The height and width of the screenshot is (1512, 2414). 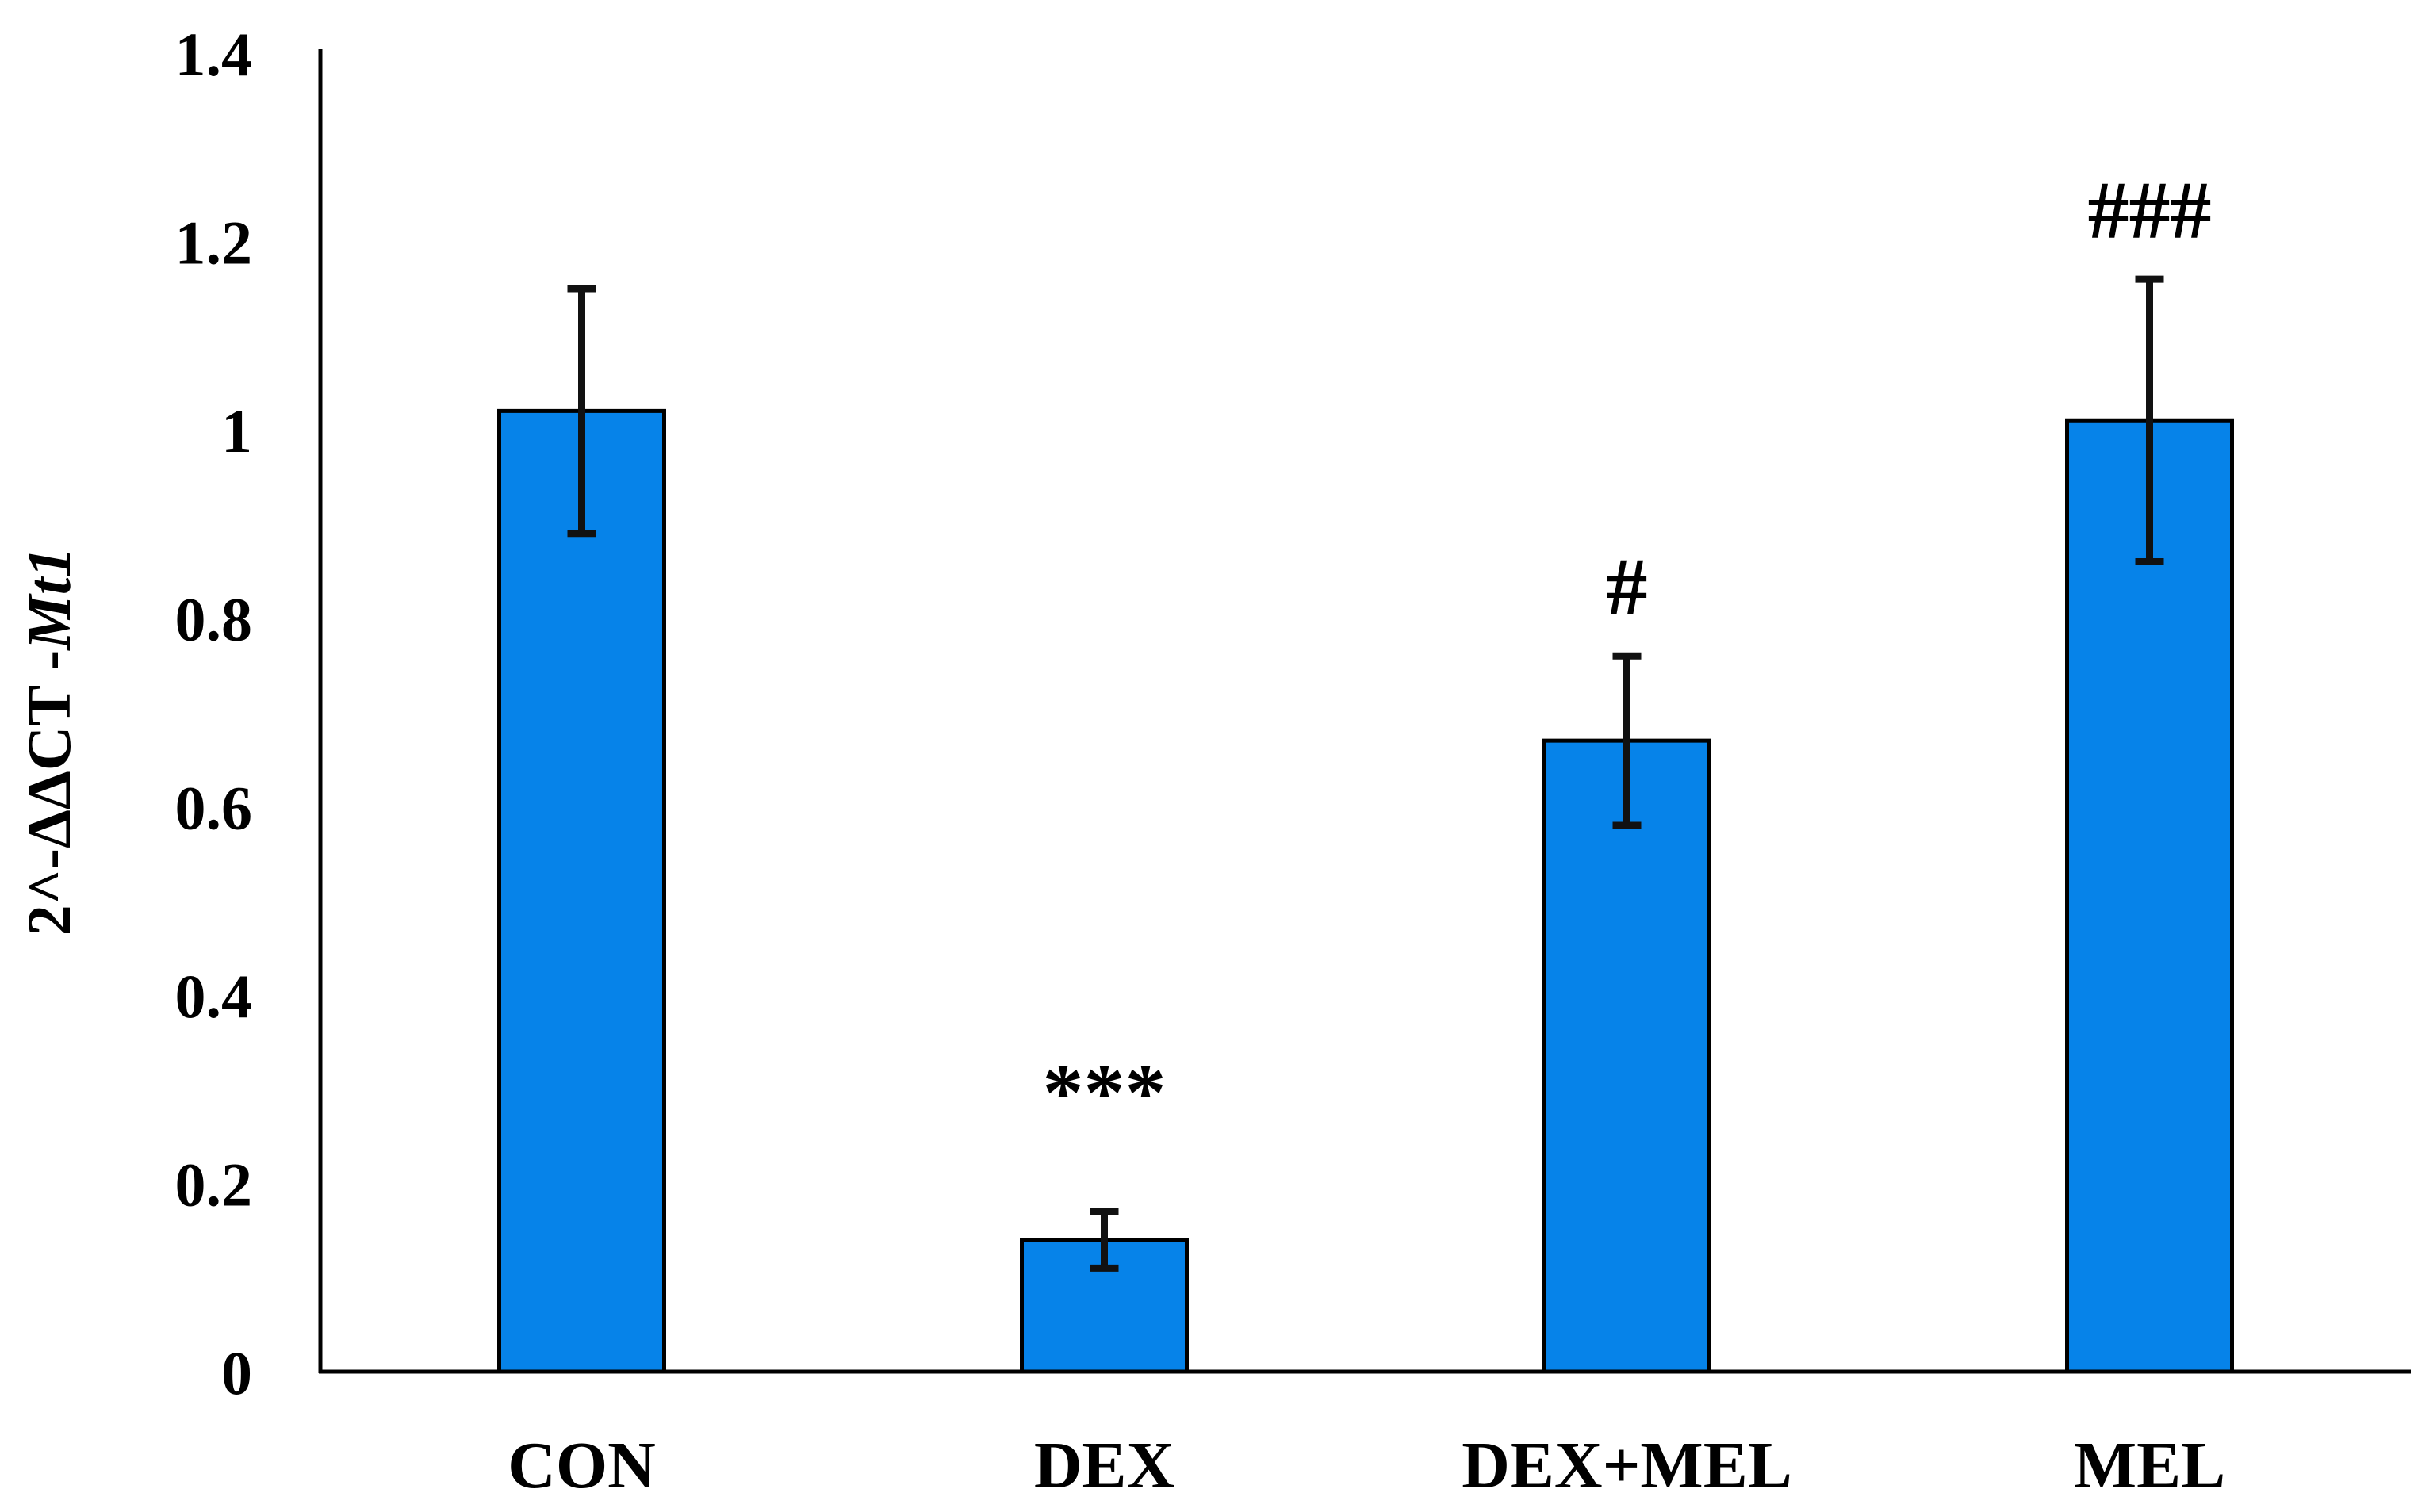 What do you see at coordinates (2150, 210) in the screenshot?
I see `significance-label: ###` at bounding box center [2150, 210].